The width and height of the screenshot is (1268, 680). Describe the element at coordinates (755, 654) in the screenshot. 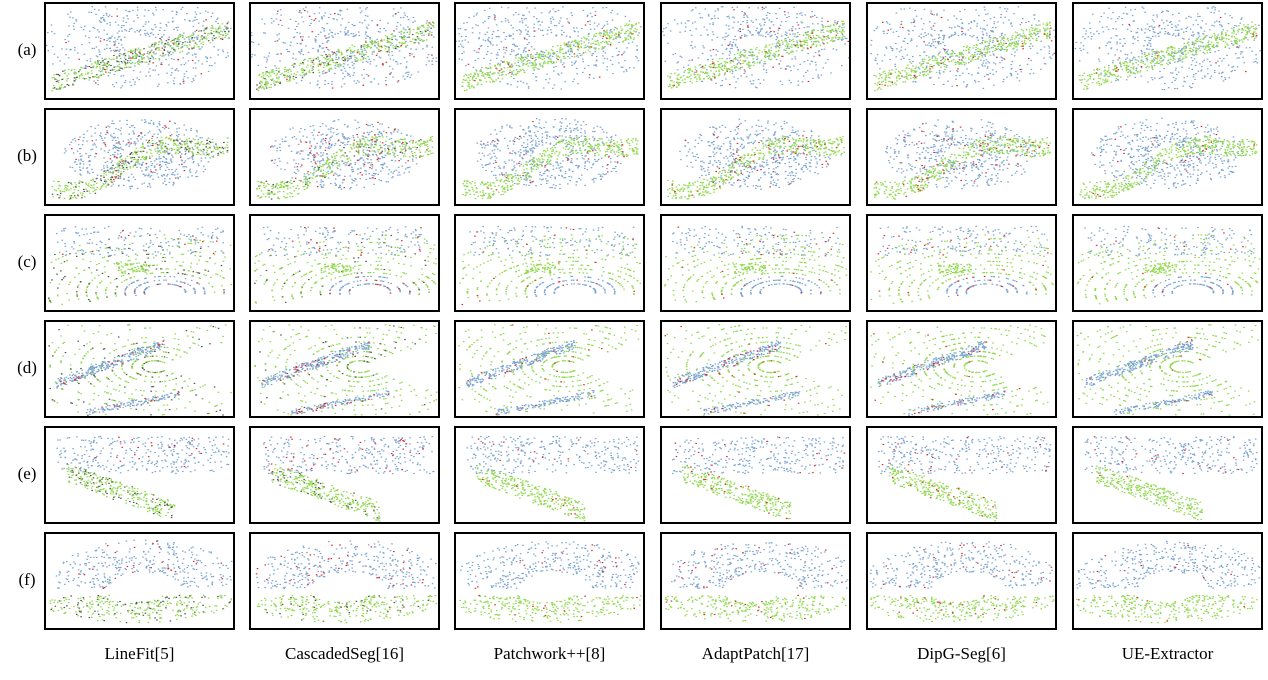

I see `method-label: AdaptPatch[17]` at that location.